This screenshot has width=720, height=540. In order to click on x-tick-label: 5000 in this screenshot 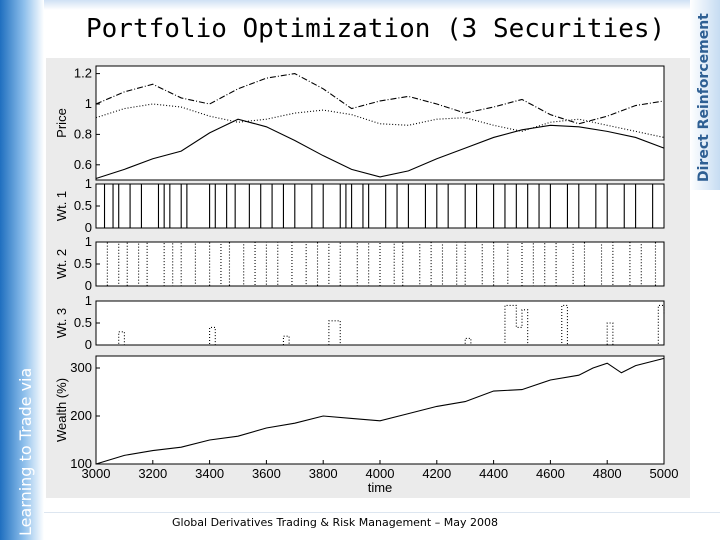, I will do `click(664, 473)`.